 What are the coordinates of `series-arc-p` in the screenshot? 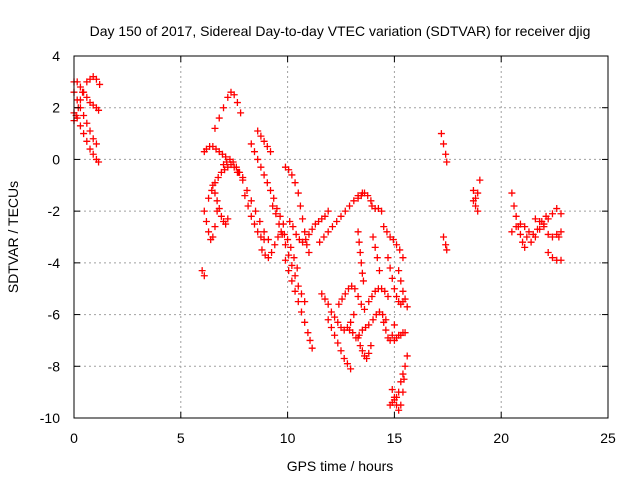 It's located at (254, 218).